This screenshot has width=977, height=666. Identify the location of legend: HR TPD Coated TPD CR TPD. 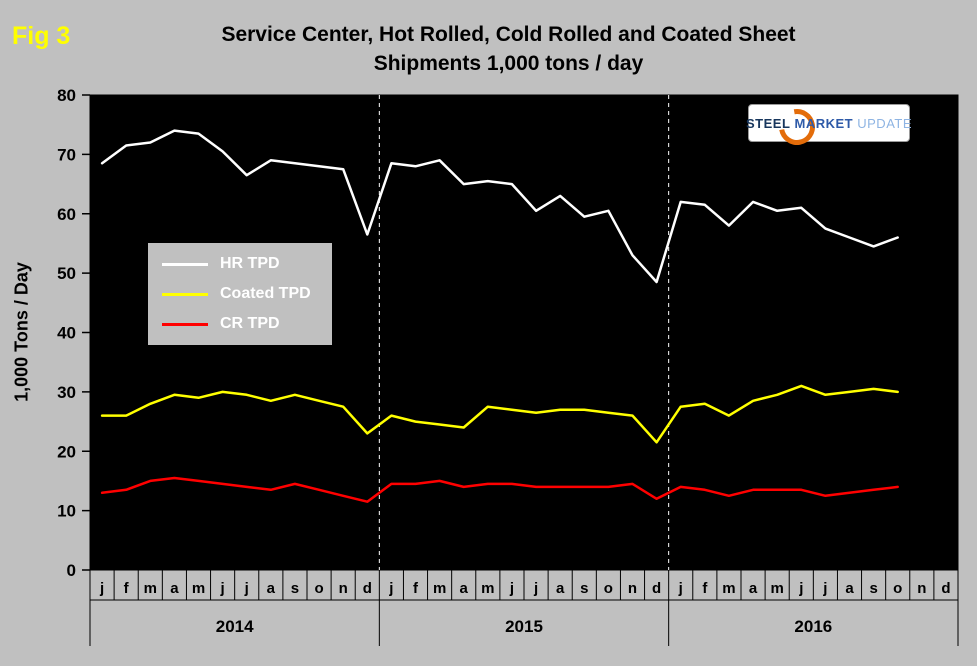
(240, 294).